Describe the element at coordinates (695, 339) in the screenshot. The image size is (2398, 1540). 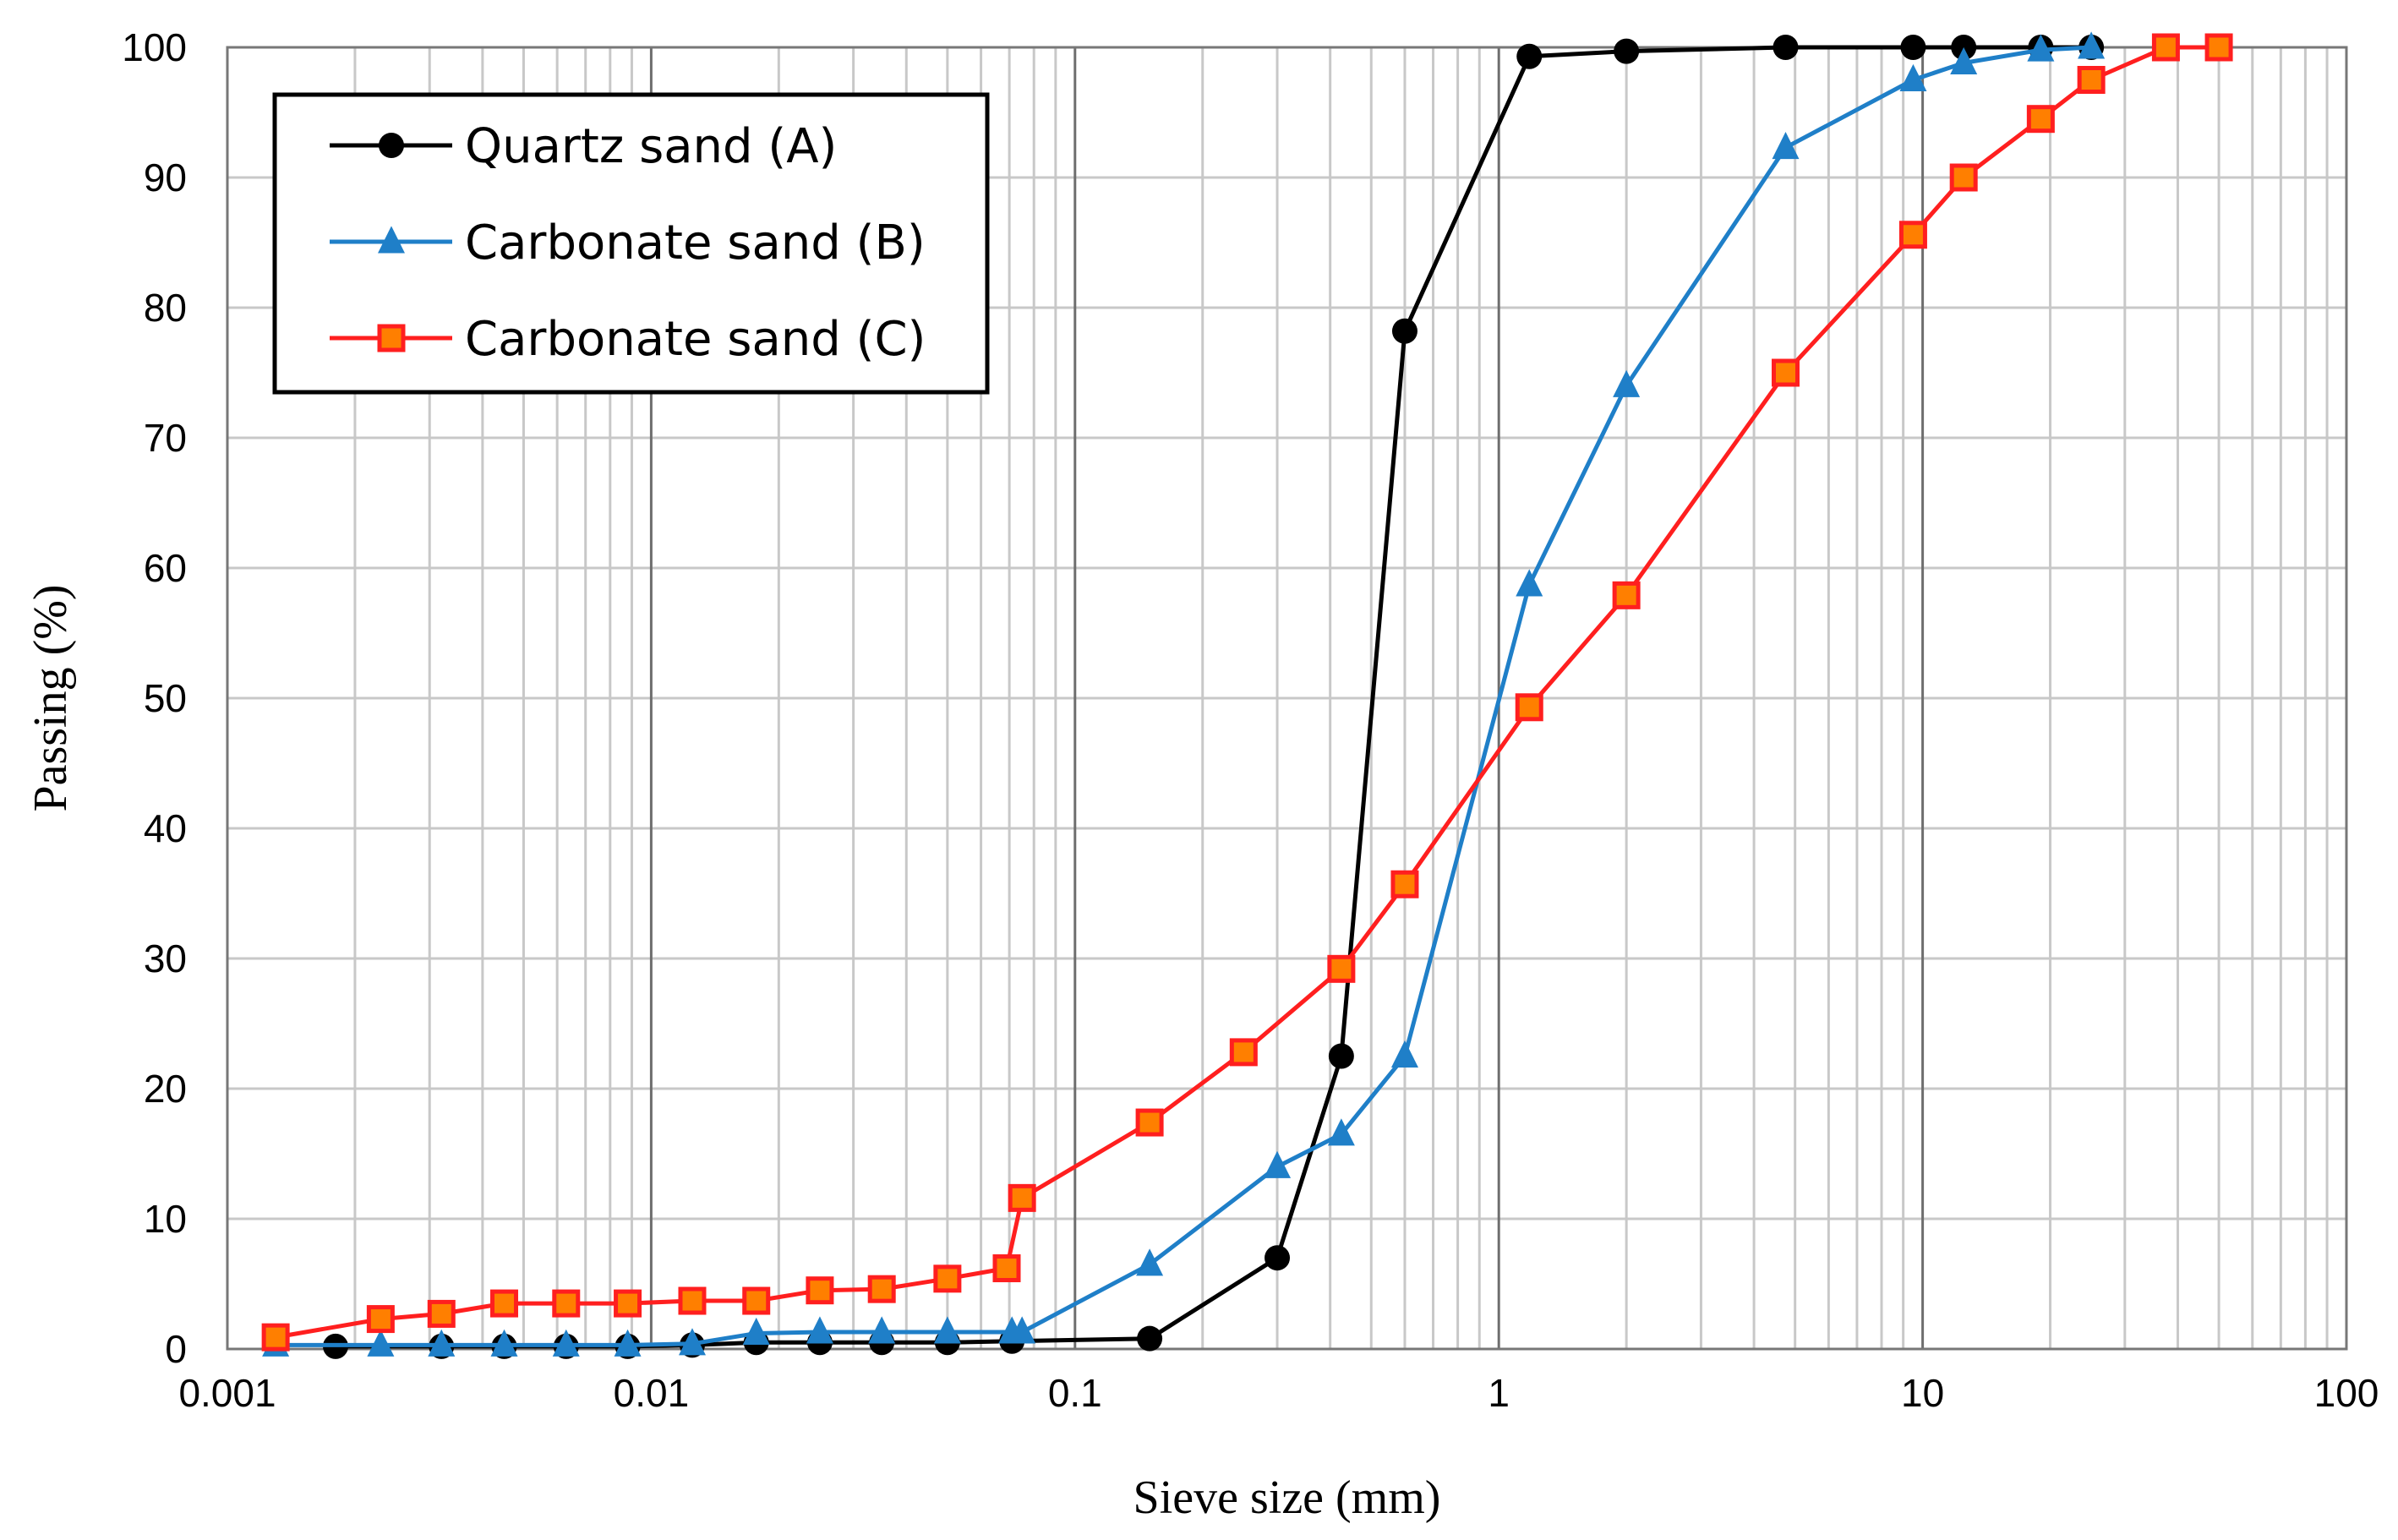
I see `legend-label: Carbonate sand (C)` at that location.